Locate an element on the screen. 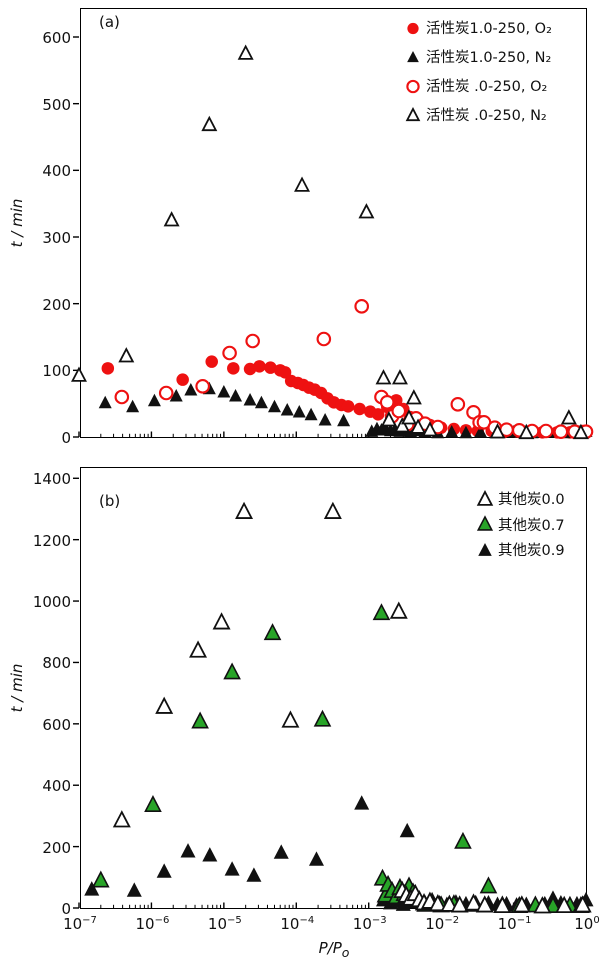  legend-entry: 其他炭0.9 is located at coordinates (520, 550).